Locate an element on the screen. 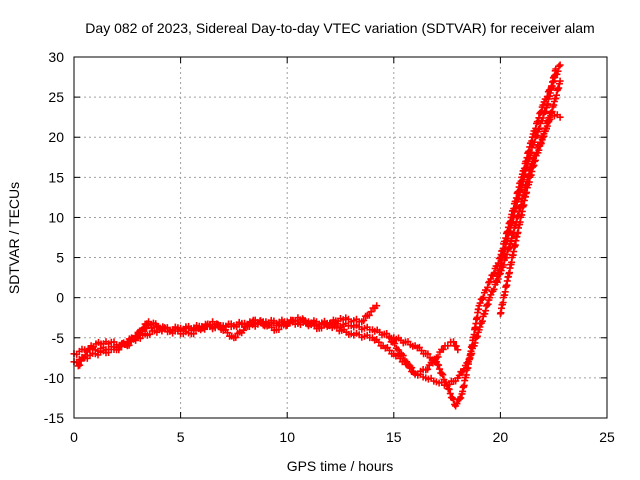 The image size is (640, 480). x-tick-label: 10 is located at coordinates (287, 437).